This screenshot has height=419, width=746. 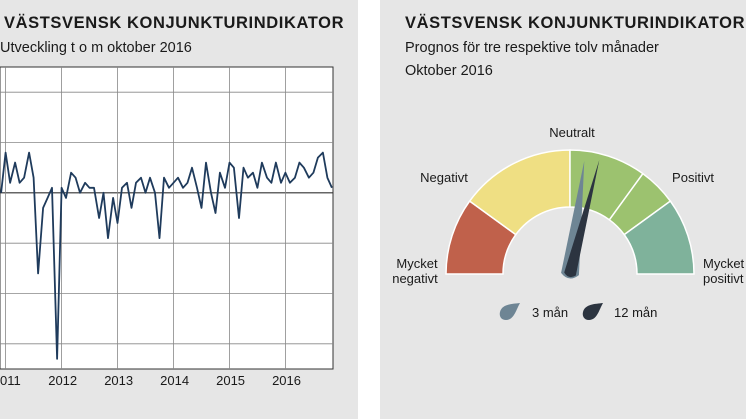 I want to click on x-tick-label: 2012, so click(x=62, y=380).